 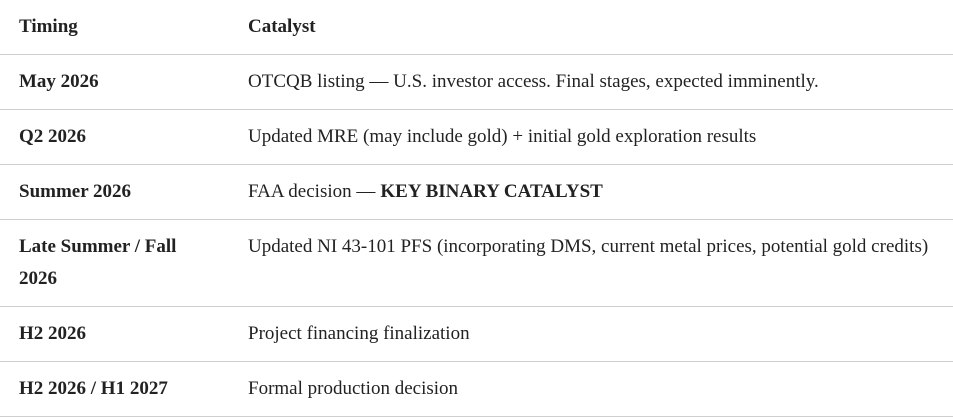 What do you see at coordinates (98, 262) in the screenshot?
I see `timing-text: Late Summer / Fall 2026` at bounding box center [98, 262].